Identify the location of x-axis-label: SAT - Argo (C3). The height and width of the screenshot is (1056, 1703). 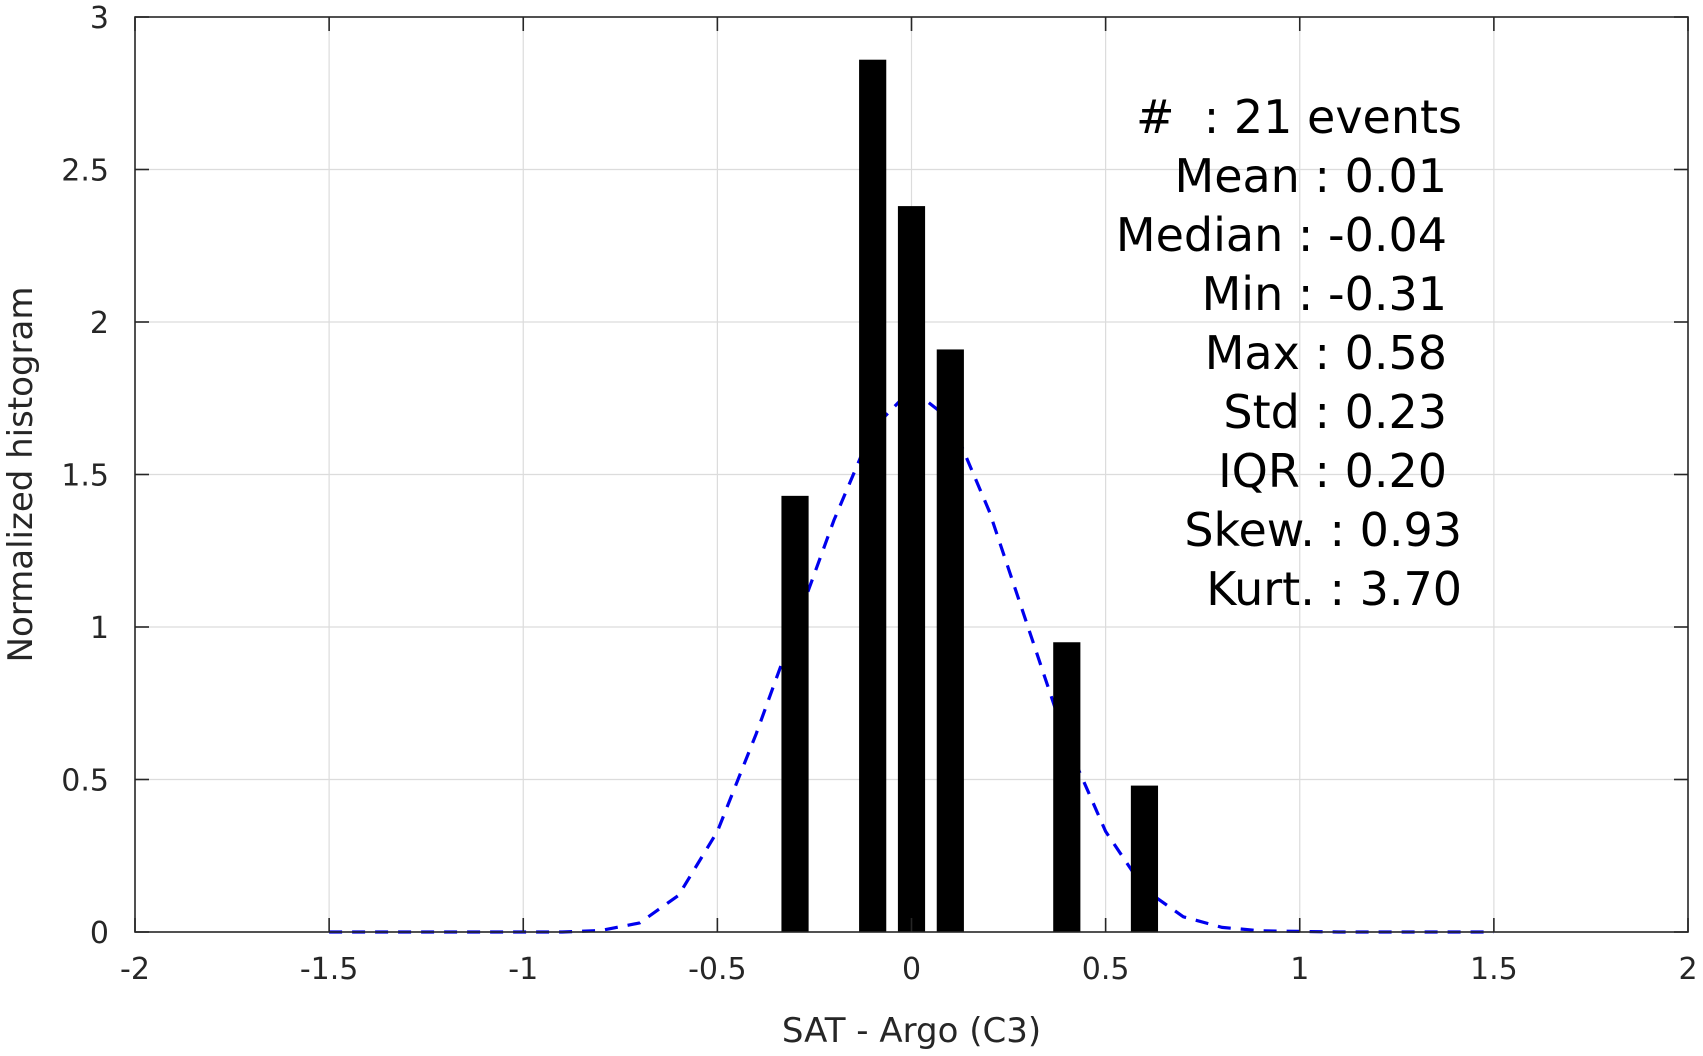
(911, 1031).